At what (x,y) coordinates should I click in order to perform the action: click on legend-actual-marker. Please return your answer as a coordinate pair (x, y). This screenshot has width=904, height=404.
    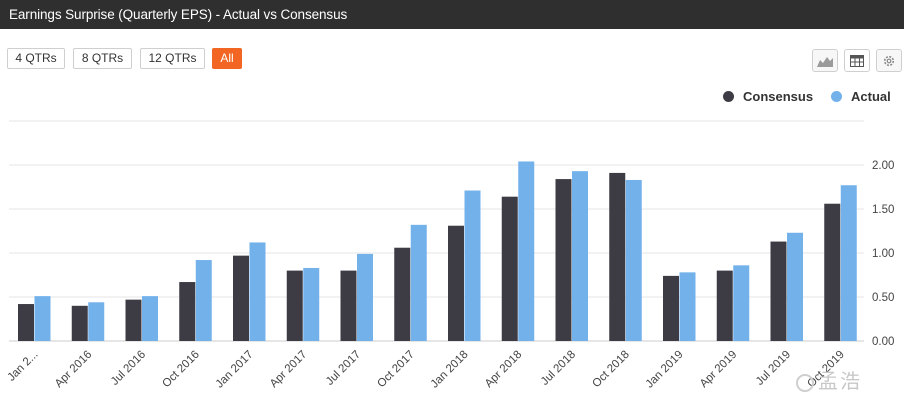
    Looking at the image, I should click on (836, 96).